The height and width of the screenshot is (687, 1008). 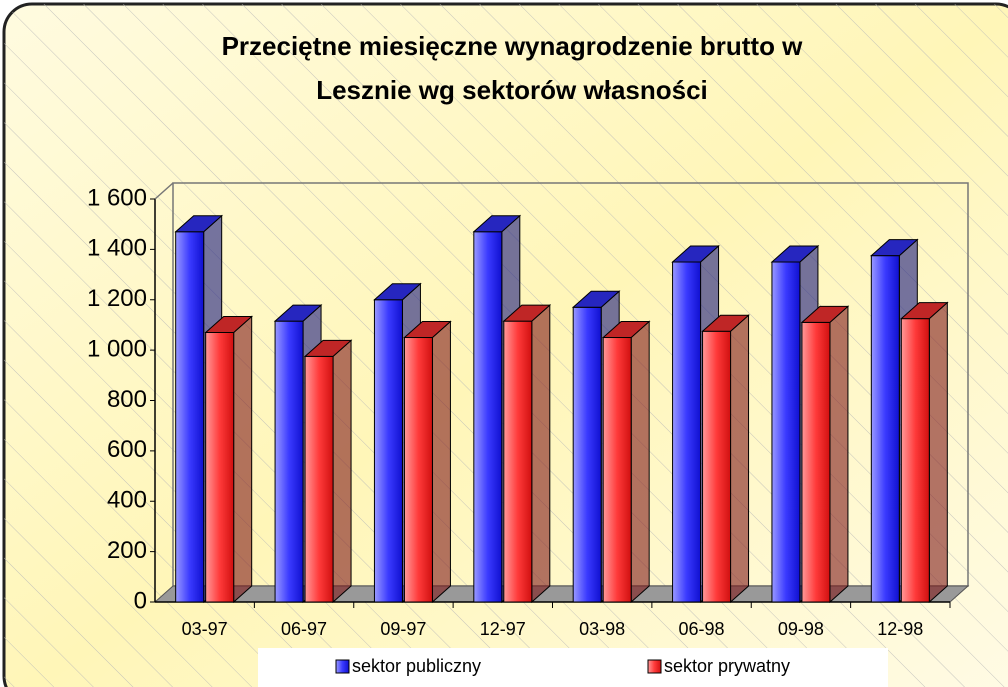 What do you see at coordinates (503, 629) in the screenshot?
I see `x-tick-label: 12-97` at bounding box center [503, 629].